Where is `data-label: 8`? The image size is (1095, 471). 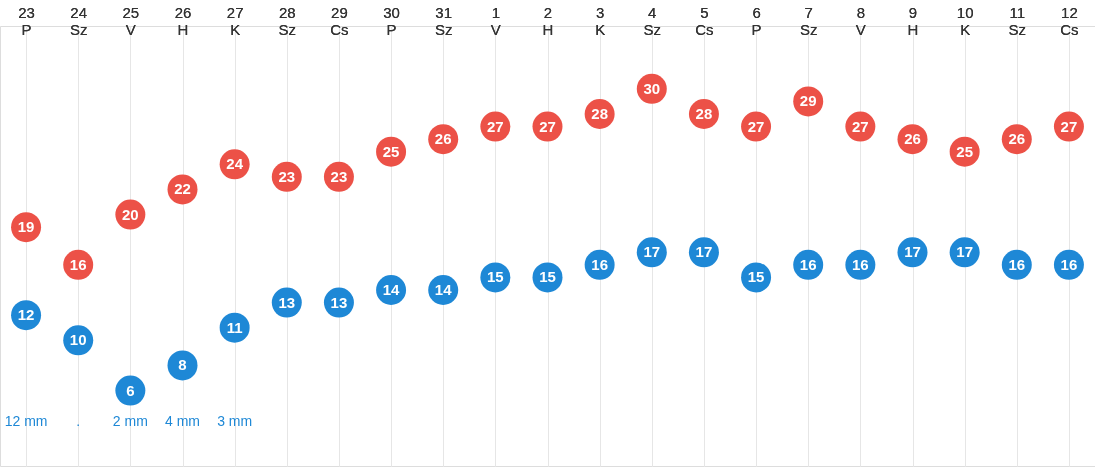 data-label: 8 is located at coordinates (182, 365).